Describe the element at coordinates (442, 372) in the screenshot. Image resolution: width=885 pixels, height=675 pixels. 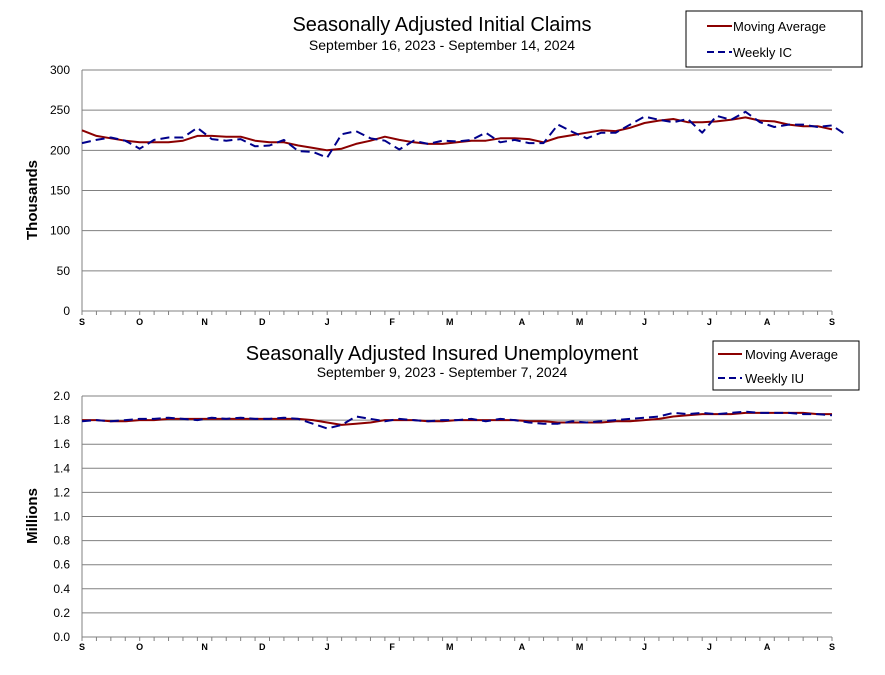
I see `chart2-subtitle: September 9, 2023 - September 7, 2024` at that location.